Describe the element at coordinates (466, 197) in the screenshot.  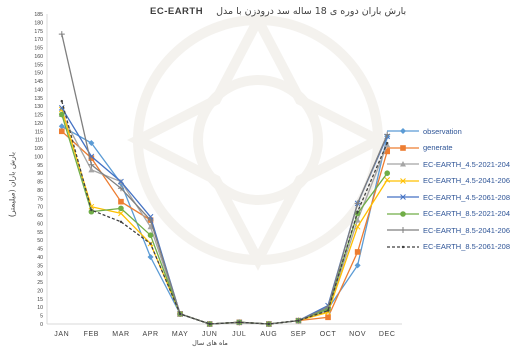
I see `legend-label: EC-EARTH_4.5-2061-208` at that location.